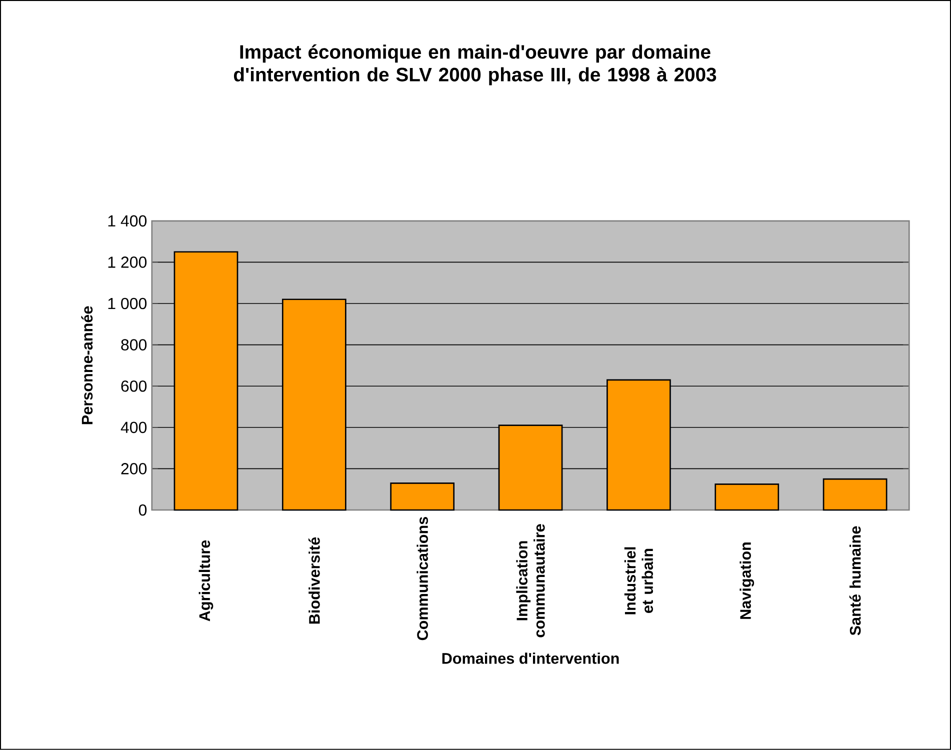  I want to click on x-tick-label: Santé humaine, so click(855, 581).